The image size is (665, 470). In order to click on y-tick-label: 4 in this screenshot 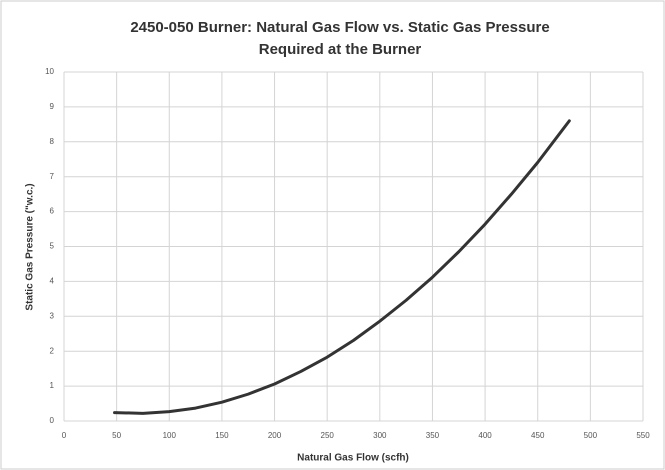, I will do `click(52, 281)`.